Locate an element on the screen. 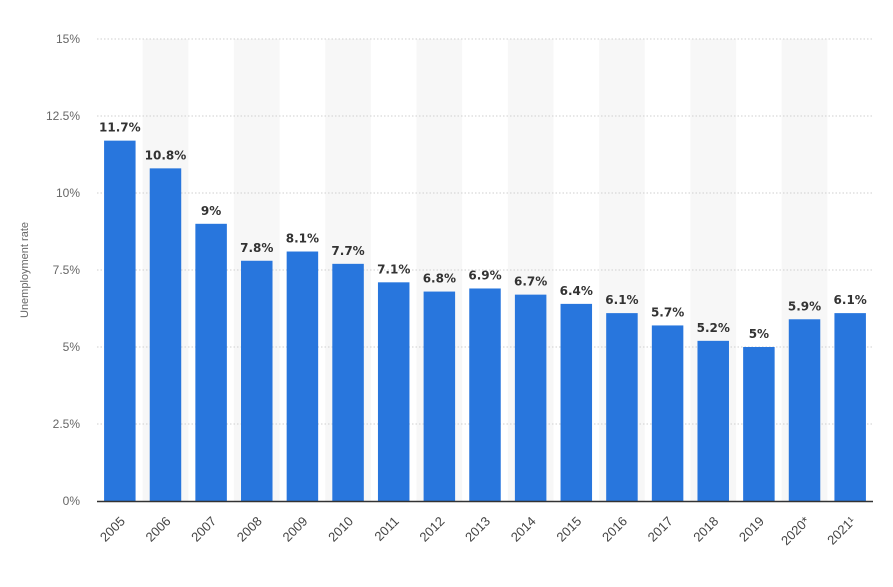  data-label: 11.7% is located at coordinates (120, 128).